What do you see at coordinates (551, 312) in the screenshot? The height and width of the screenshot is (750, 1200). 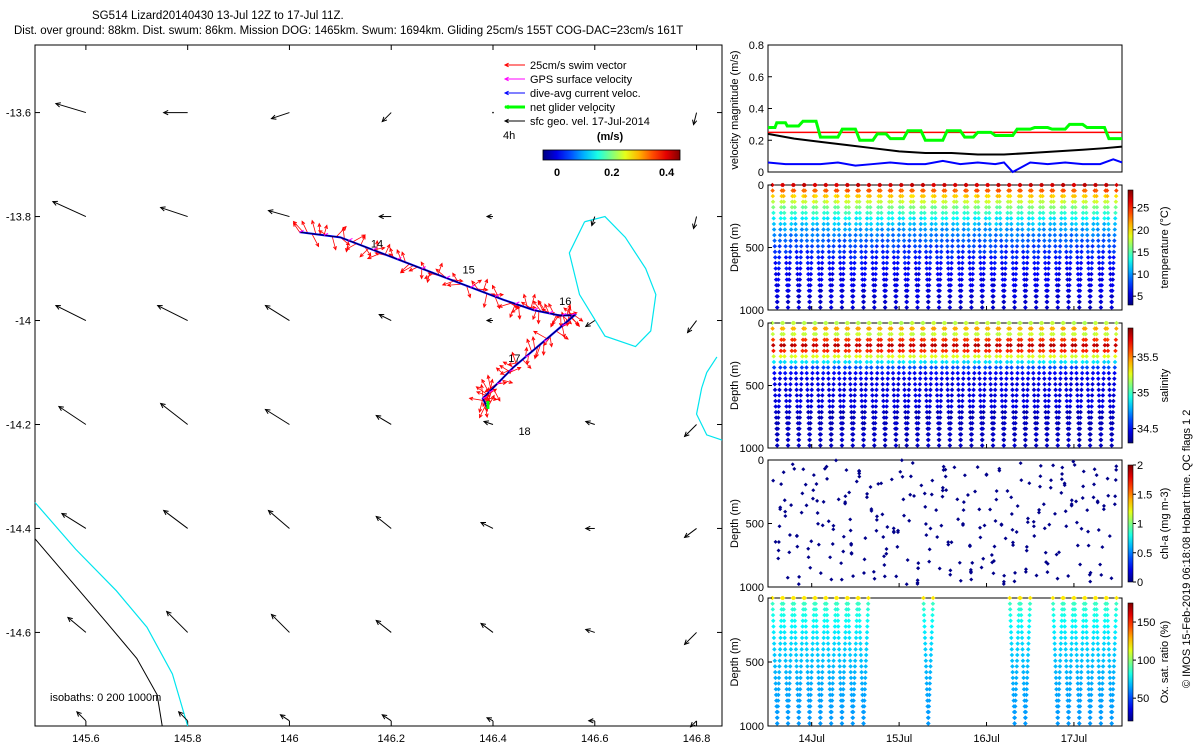 I see `gps-surface-vector` at bounding box center [551, 312].